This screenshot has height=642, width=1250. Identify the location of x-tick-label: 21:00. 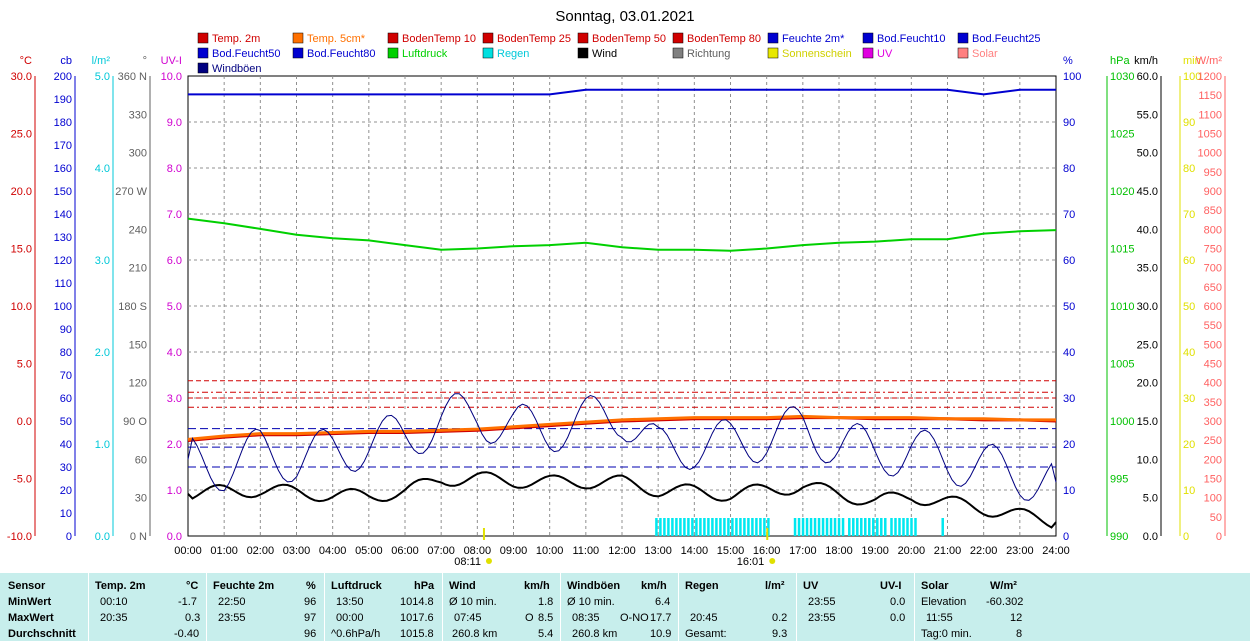
(948, 551).